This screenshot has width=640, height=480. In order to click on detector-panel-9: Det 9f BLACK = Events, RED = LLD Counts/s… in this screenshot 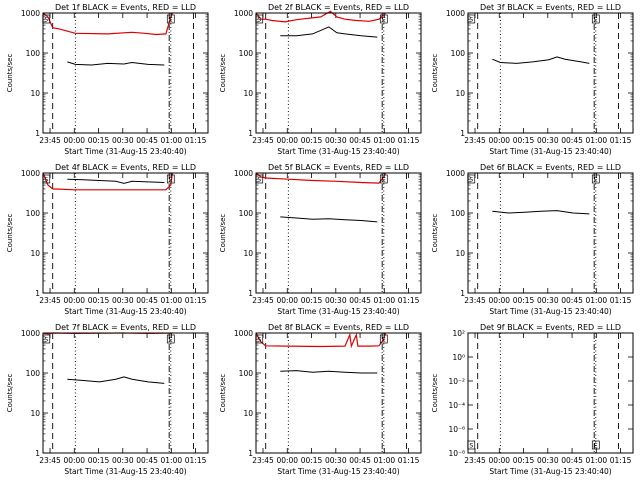, I will do `click(532, 399)`.